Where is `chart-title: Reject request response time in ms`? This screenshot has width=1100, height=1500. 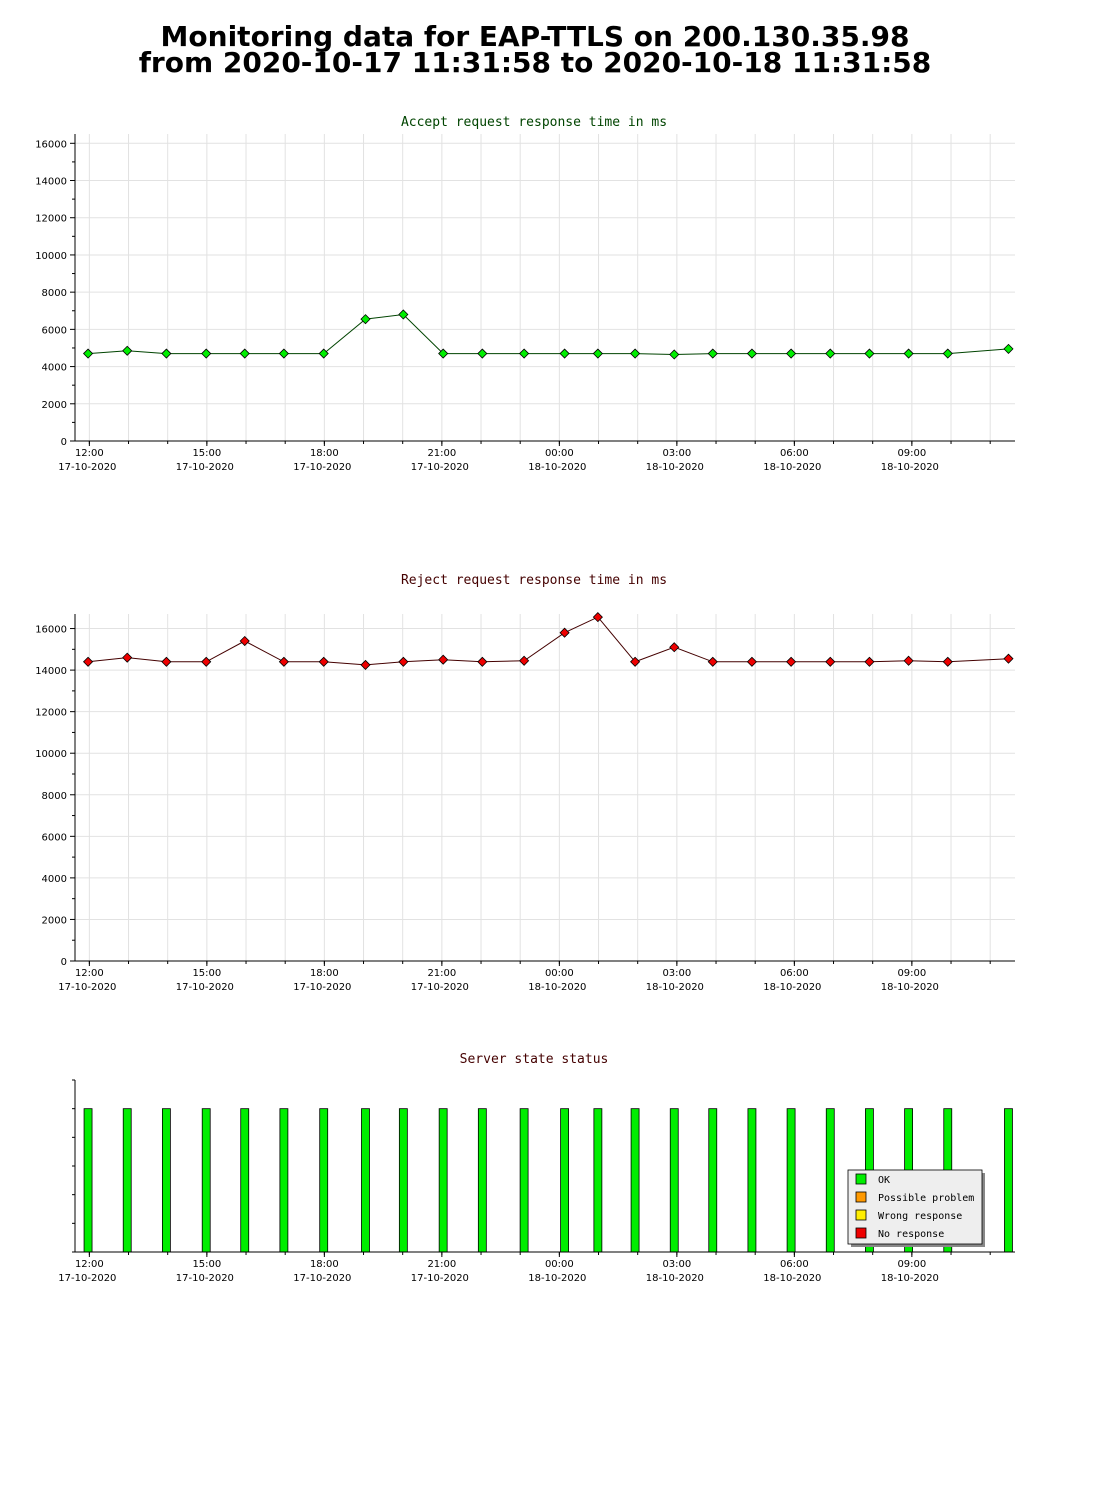
chart-title: Reject request response time in ms is located at coordinates (534, 580).